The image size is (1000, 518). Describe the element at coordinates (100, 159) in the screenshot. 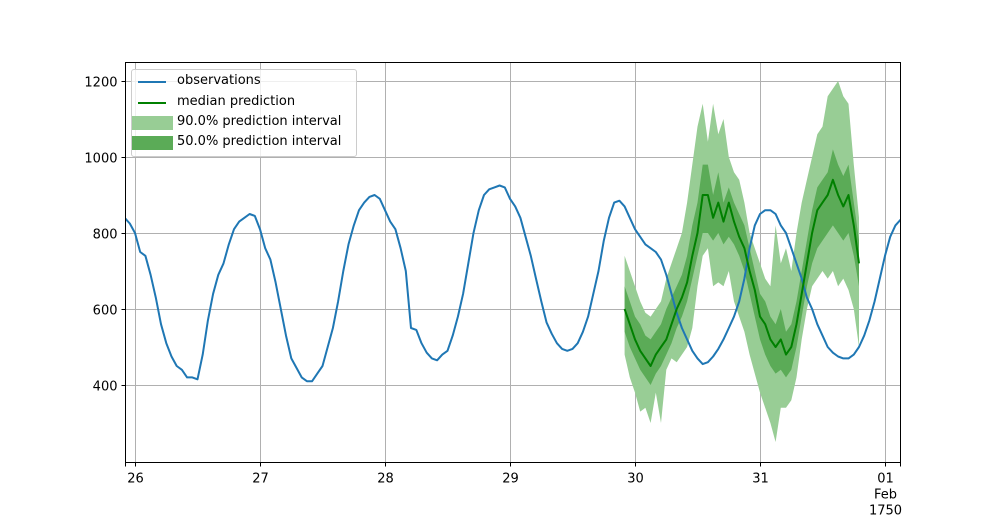

I see `y-tick-label: 1000` at that location.